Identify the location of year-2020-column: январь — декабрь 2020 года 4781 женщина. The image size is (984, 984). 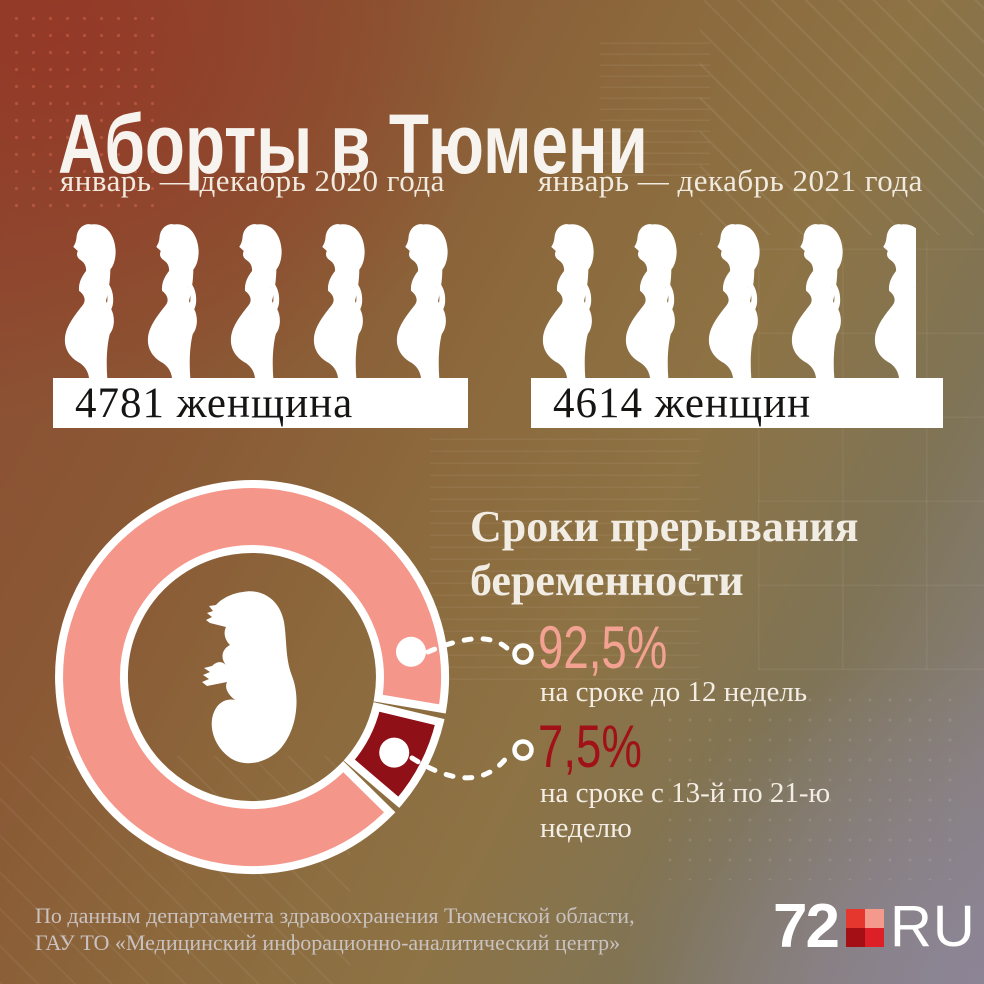
(261, 298).